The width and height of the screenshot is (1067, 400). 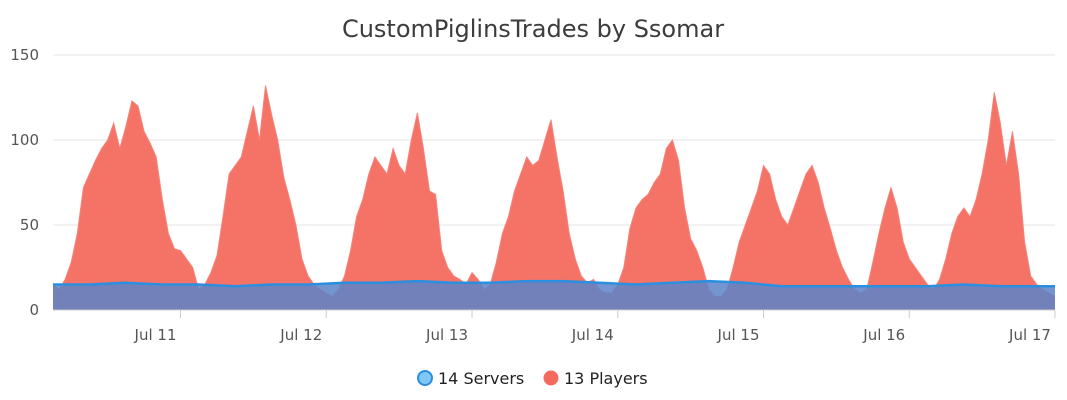 What do you see at coordinates (606, 378) in the screenshot?
I see `legend-label-players: 13 Players` at bounding box center [606, 378].